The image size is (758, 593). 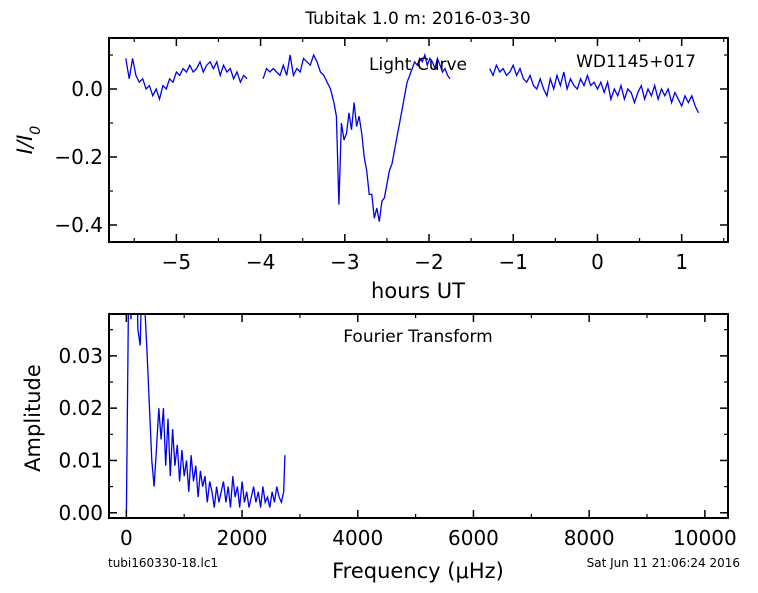 I want to click on top-y-axis-label: I/I0, so click(x=28, y=140).